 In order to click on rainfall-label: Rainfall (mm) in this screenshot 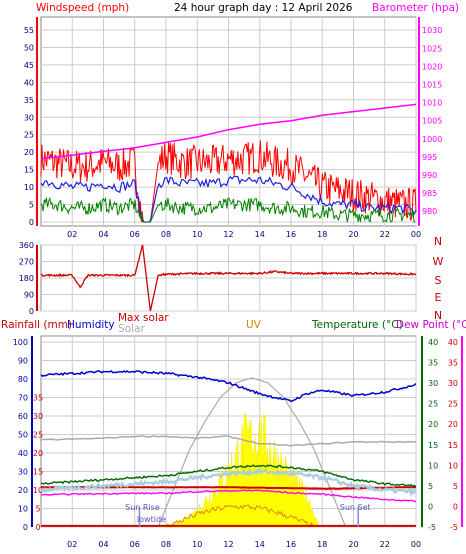, I will do `click(36, 325)`.